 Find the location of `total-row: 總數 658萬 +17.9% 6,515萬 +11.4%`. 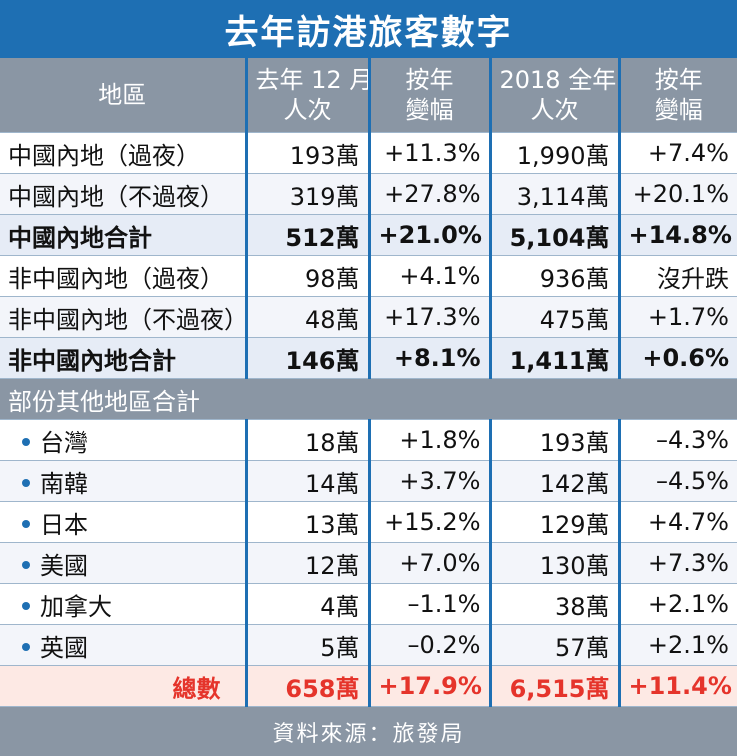

total-row: 總數 658萬 +17.9% 6,515萬 +11.4% is located at coordinates (368, 686).